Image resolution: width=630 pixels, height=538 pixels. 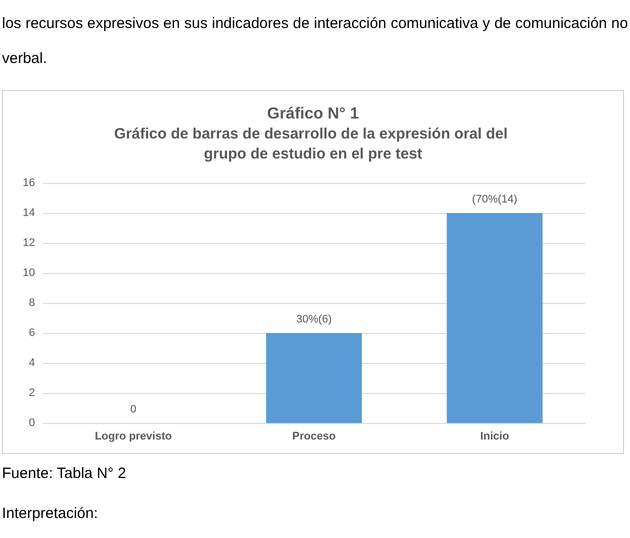 I want to click on x-tick-label: Inicio, so click(x=495, y=436).